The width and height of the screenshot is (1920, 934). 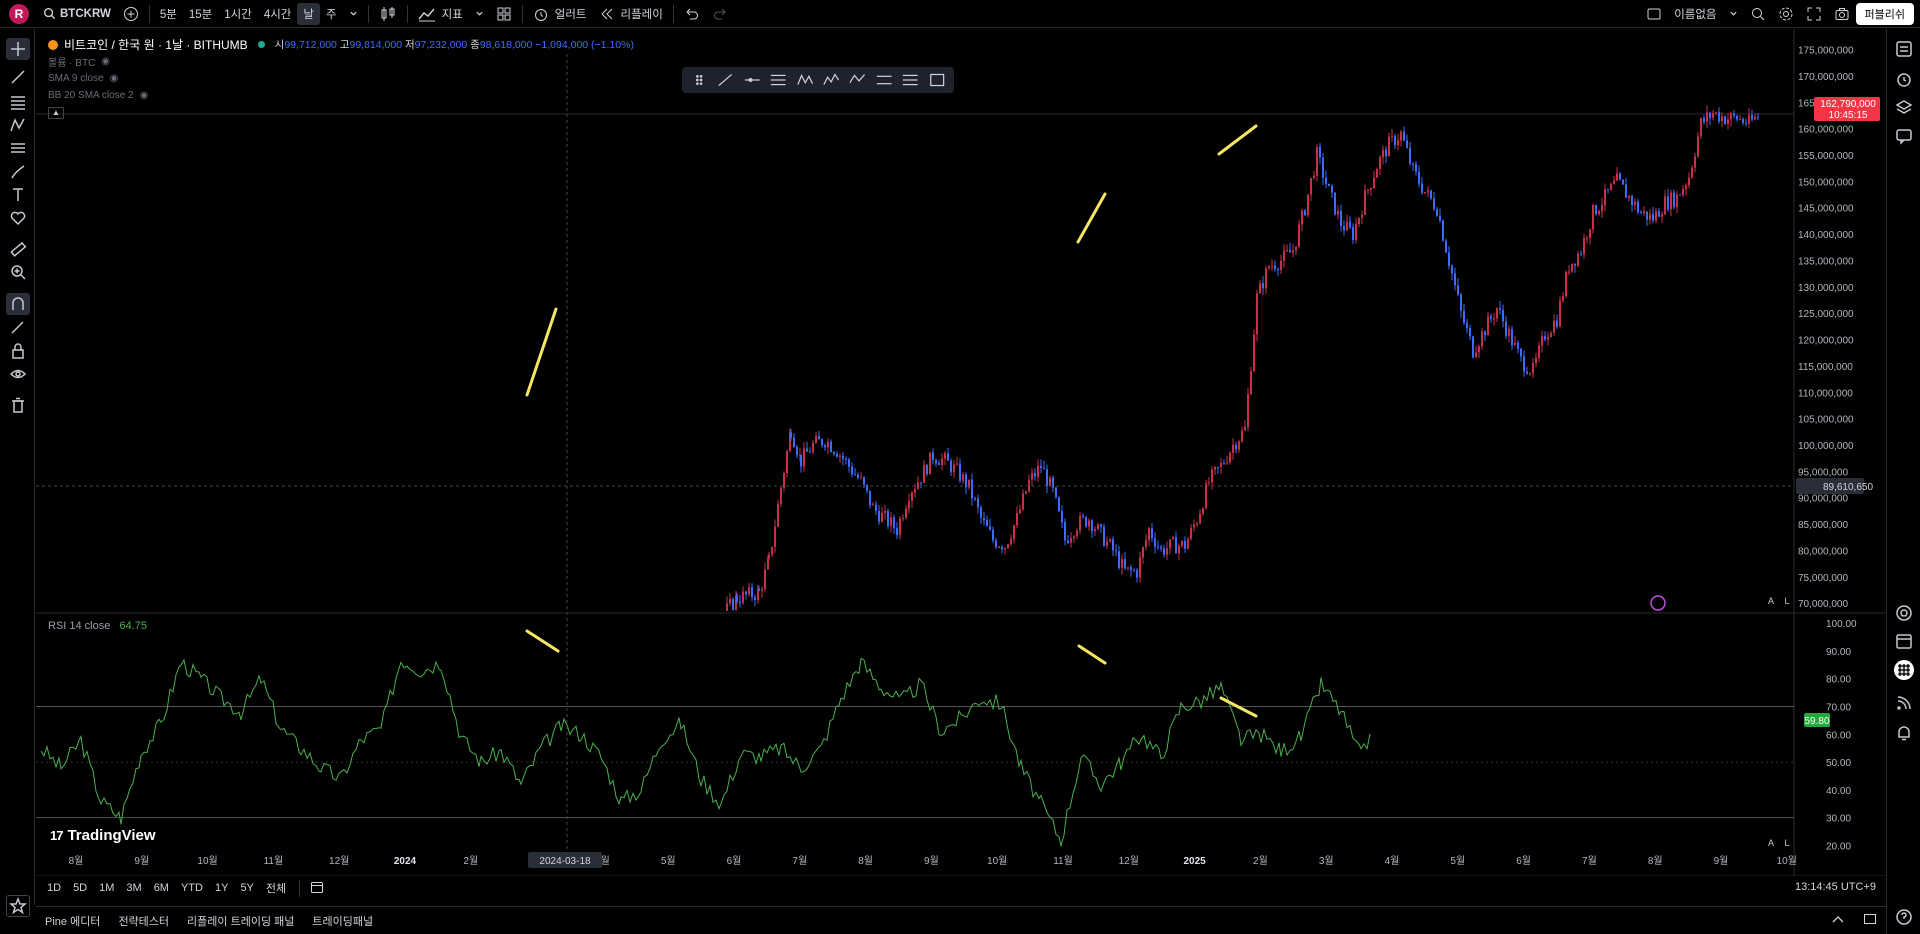 I want to click on ideas-button, so click(x=1904, y=613).